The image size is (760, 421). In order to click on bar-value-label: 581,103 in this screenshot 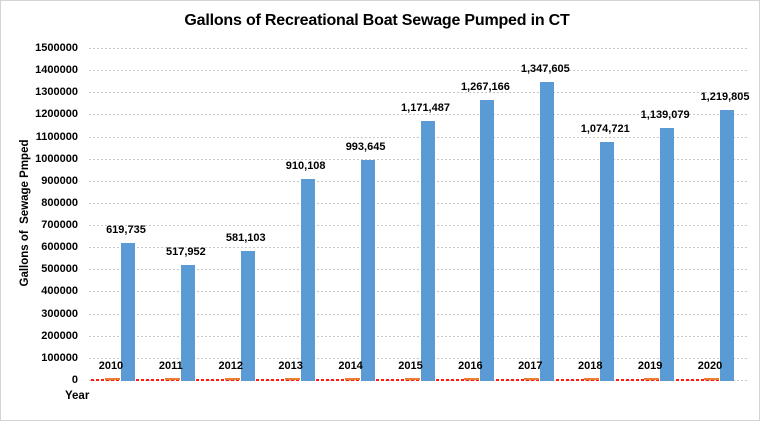, I will do `click(245, 238)`.